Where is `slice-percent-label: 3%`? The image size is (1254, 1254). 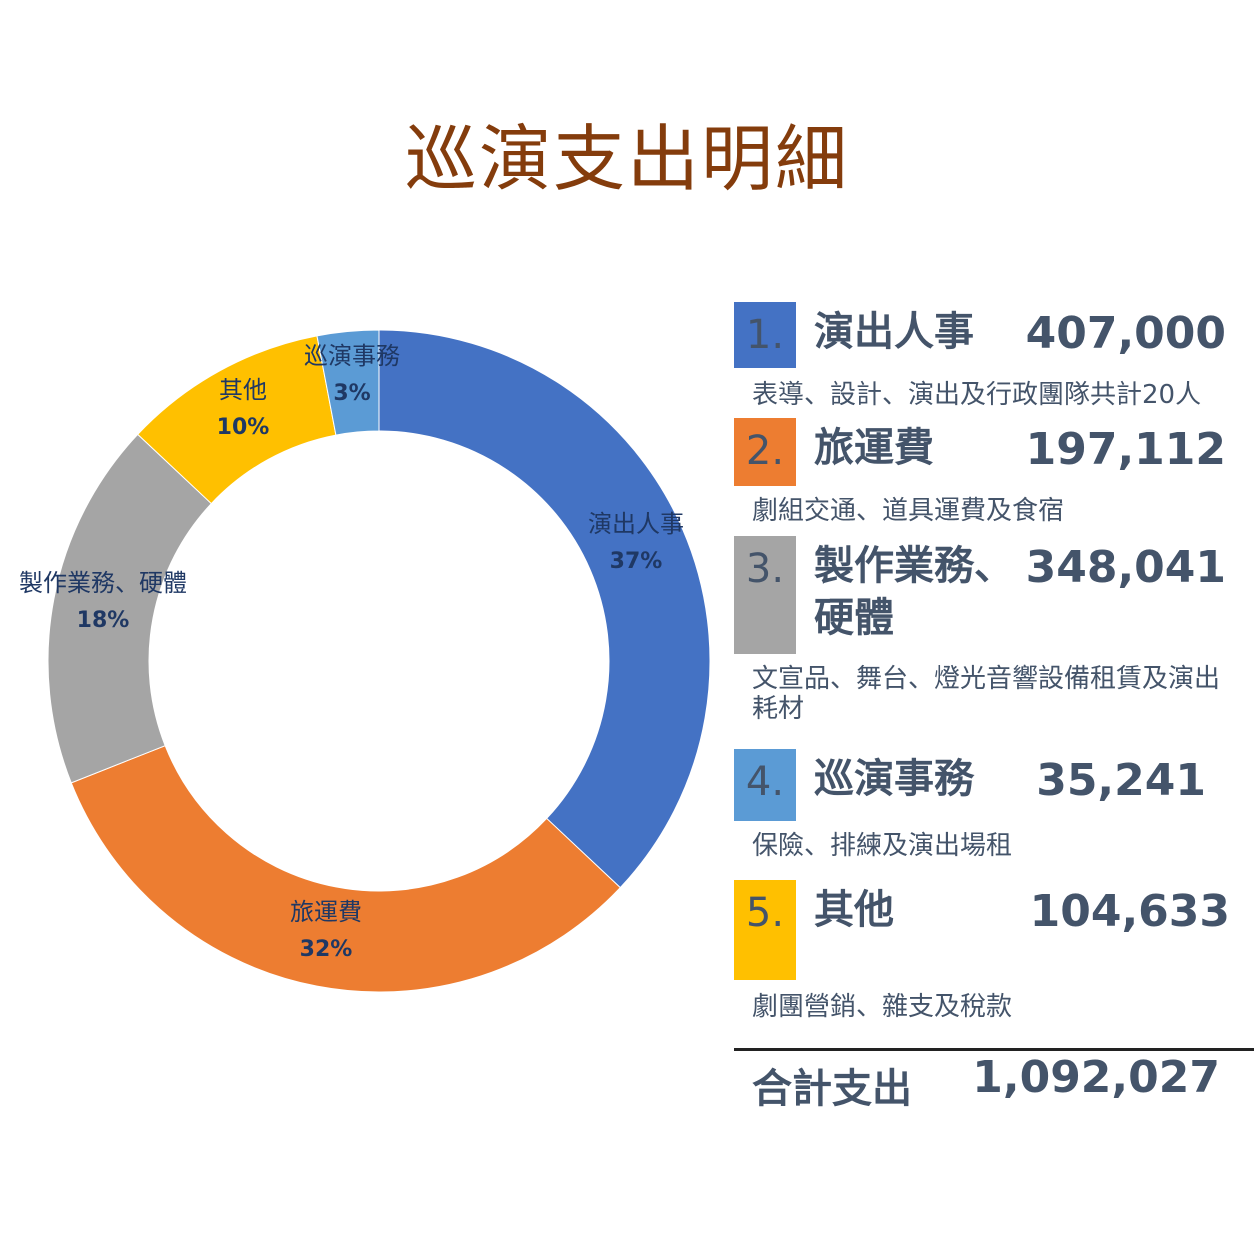
slice-percent-label: 3% is located at coordinates (351, 393).